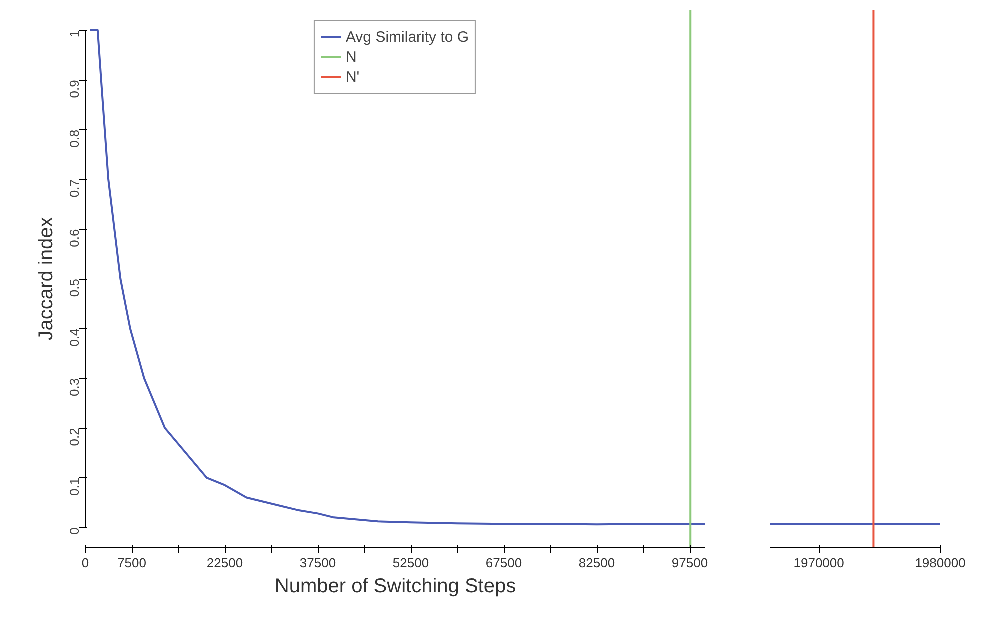  Describe the element at coordinates (74, 531) in the screenshot. I see `y-tick-label: 0` at that location.